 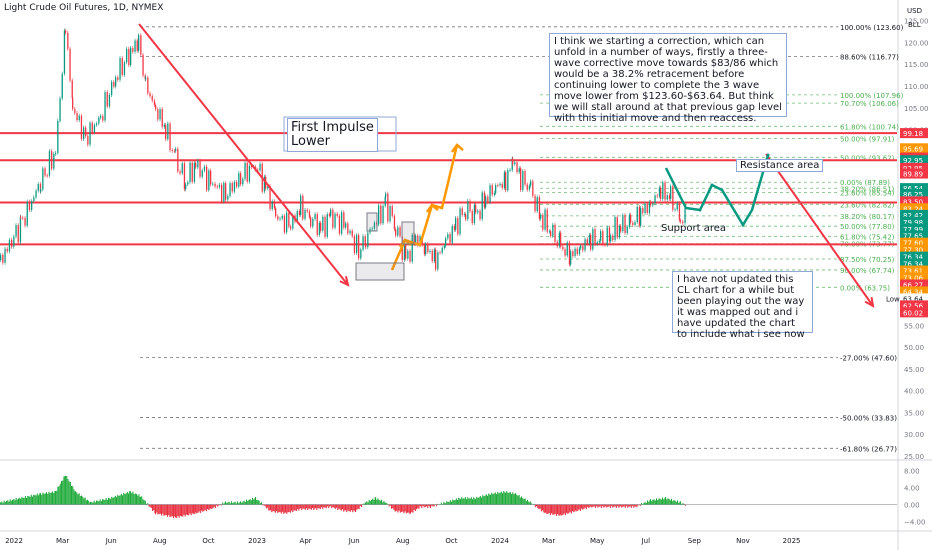 What do you see at coordinates (408, 233) in the screenshot?
I see `small-box` at bounding box center [408, 233].